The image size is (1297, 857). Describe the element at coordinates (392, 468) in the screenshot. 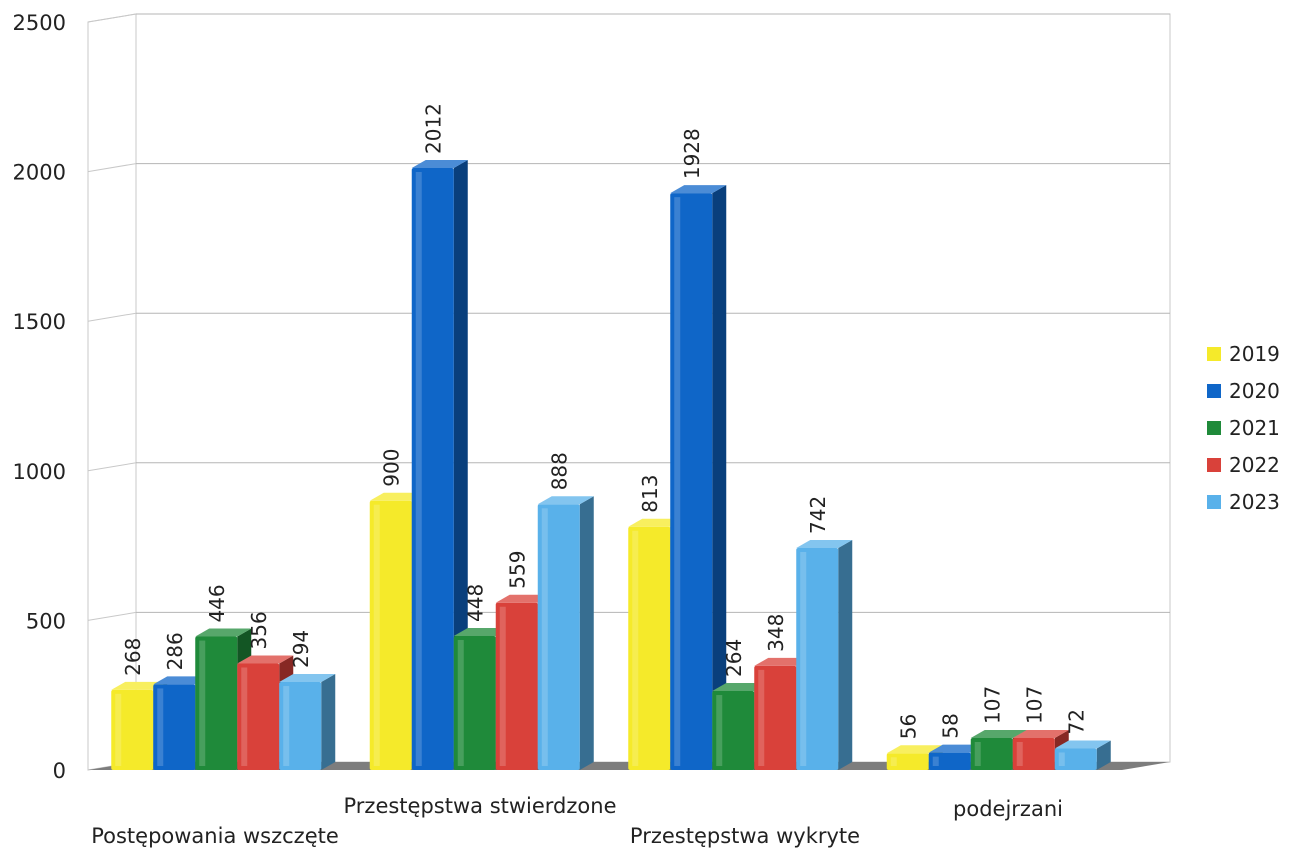

I see `data-label: 900` at that location.